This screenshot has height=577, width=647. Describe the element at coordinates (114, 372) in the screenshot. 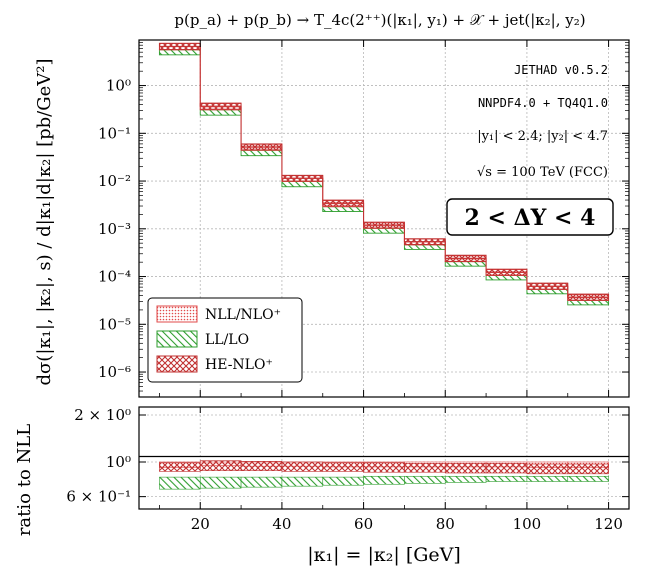

I see `main-y-tick-label-0: 10⁻⁶` at that location.